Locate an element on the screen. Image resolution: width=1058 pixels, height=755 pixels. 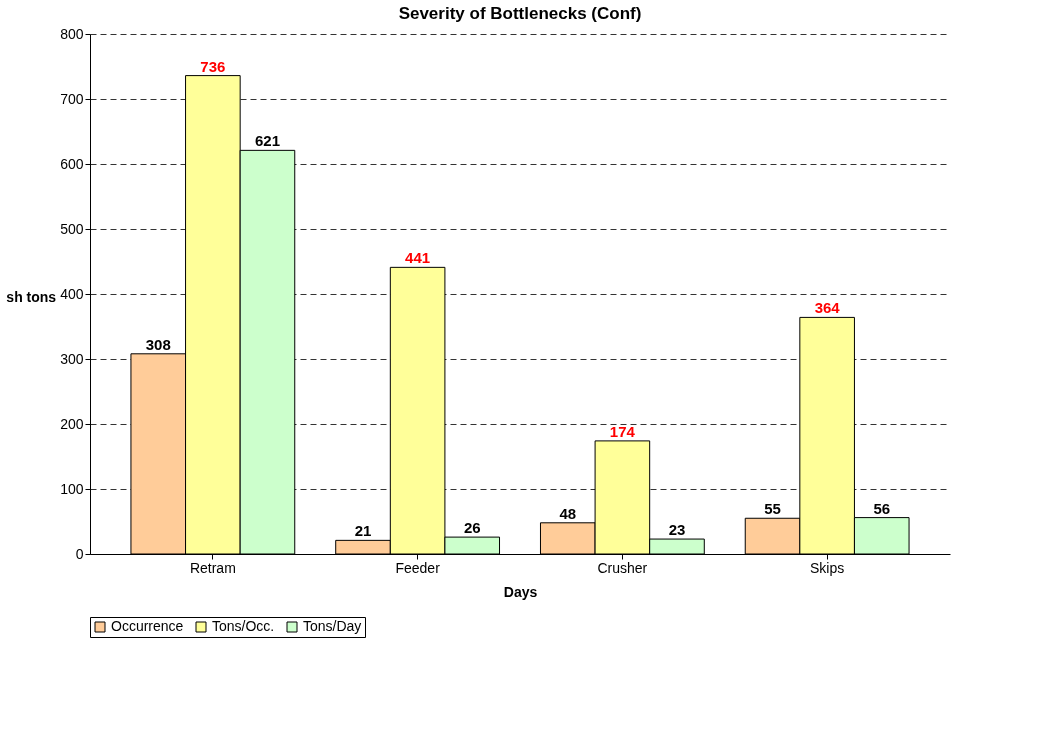
y-tick-label: 400 is located at coordinates (72, 293).